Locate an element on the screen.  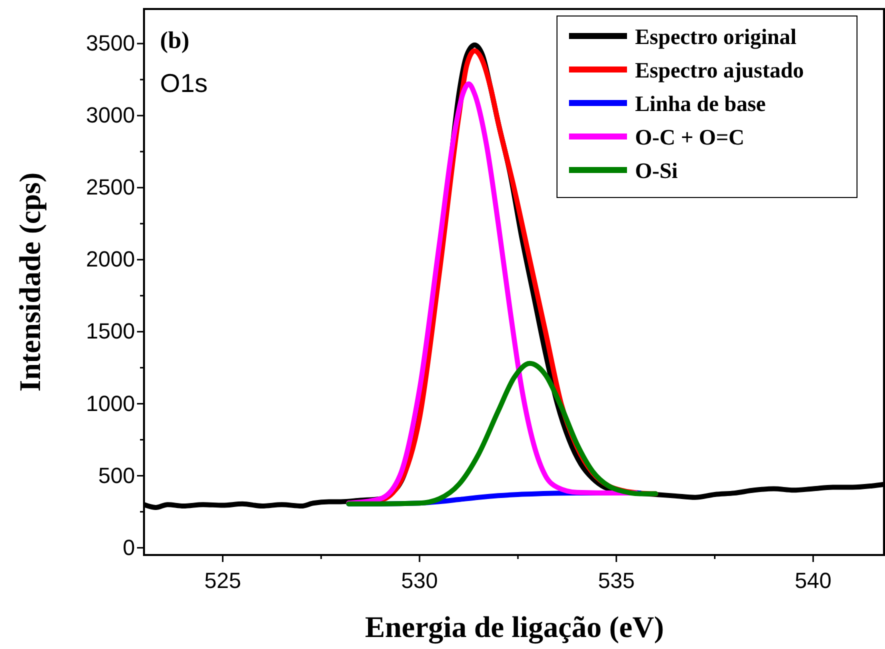
y-tick-label: 2000 is located at coordinates (110, 259).